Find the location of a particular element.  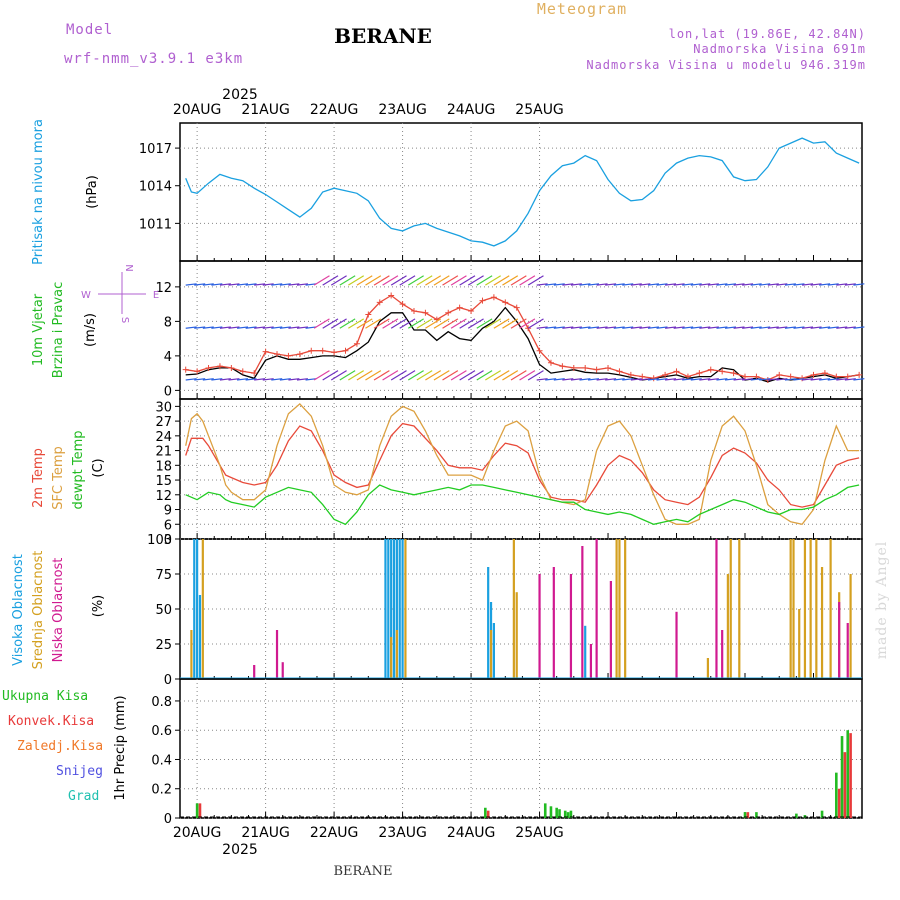

y-tick-label: 15 is located at coordinates (163, 481).